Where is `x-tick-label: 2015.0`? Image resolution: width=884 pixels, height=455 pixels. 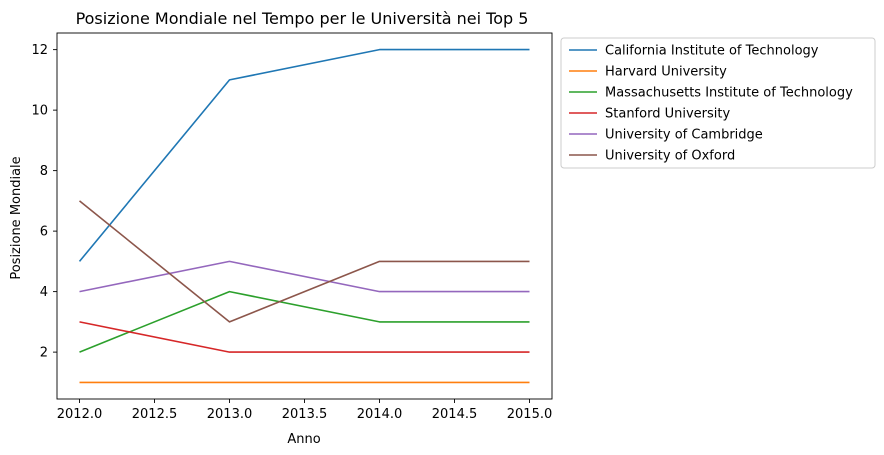
x-tick-label: 2015.0 is located at coordinates (530, 414).